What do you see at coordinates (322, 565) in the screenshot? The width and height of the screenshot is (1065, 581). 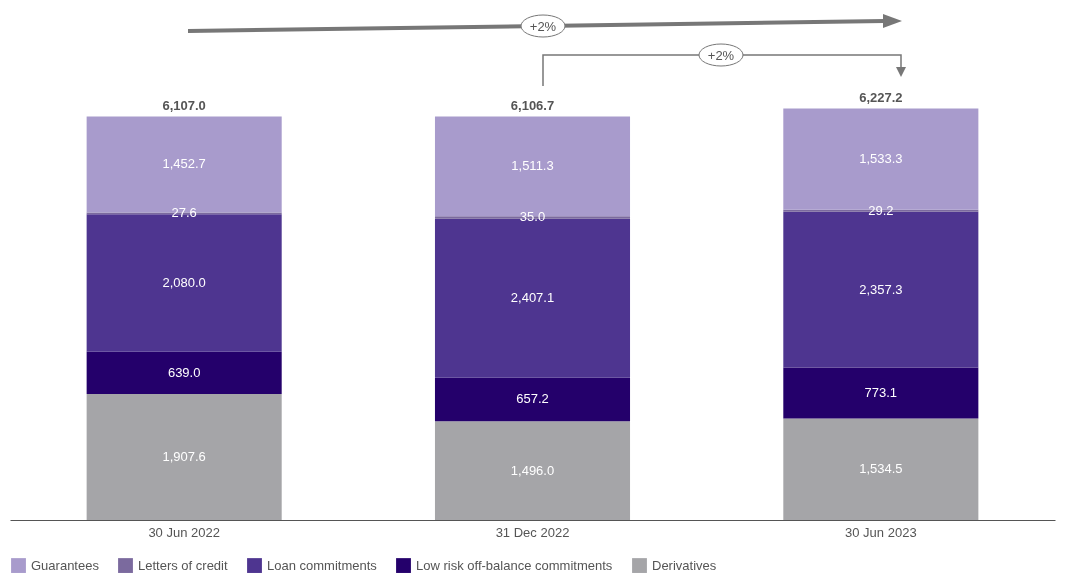 I see `legend-label: Loan commitments` at bounding box center [322, 565].